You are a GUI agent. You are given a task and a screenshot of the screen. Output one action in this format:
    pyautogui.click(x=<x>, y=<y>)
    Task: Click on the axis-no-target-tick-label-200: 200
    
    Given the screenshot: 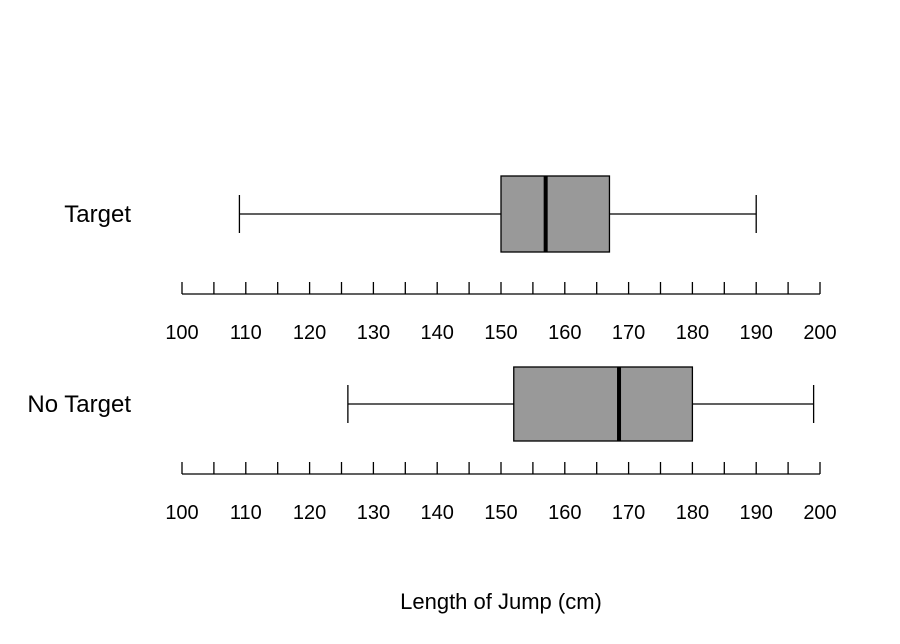 What is the action you would take?
    pyautogui.click(x=819, y=513)
    